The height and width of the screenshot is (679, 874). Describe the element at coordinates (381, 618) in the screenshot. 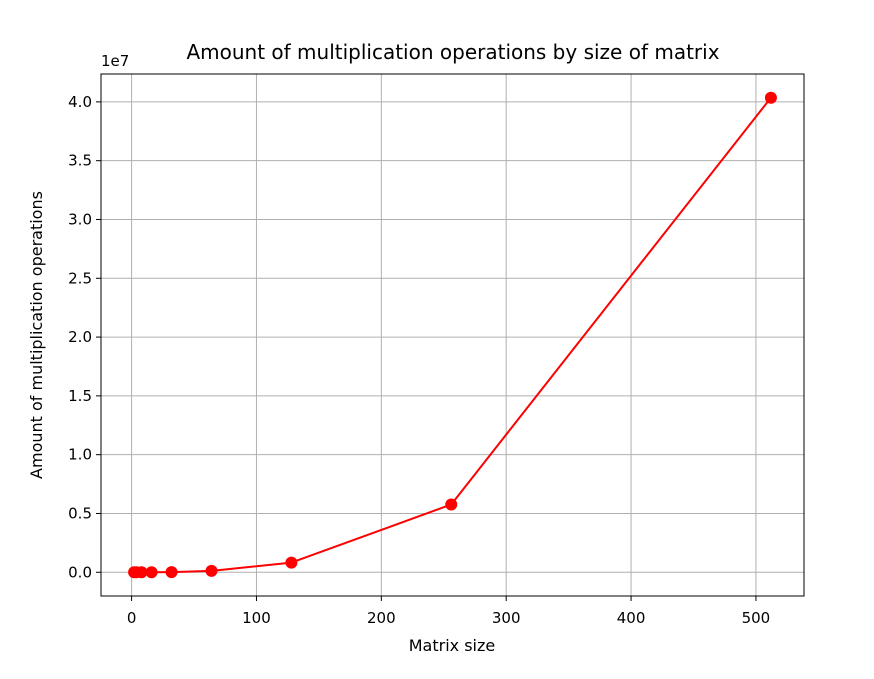

I see `x-tick-label: 200` at that location.